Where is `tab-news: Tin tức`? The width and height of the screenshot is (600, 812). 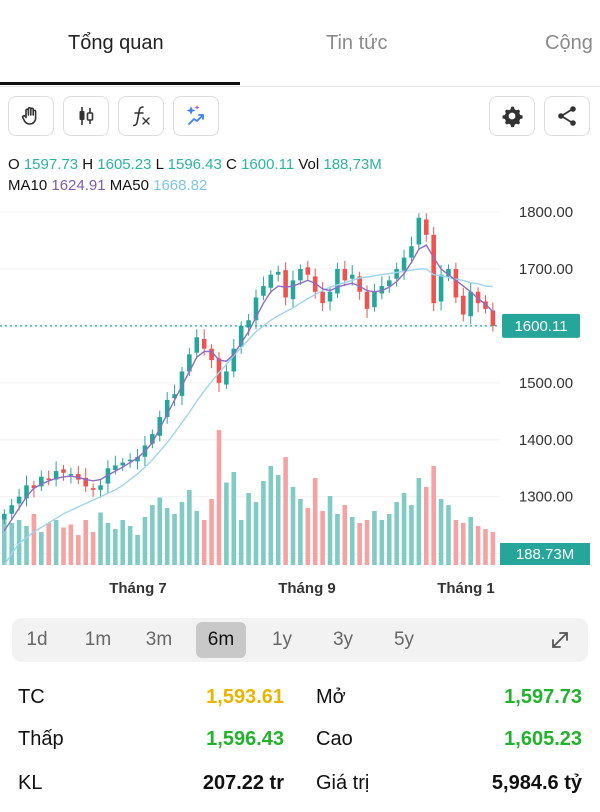 tab-news: Tin tức is located at coordinates (357, 43).